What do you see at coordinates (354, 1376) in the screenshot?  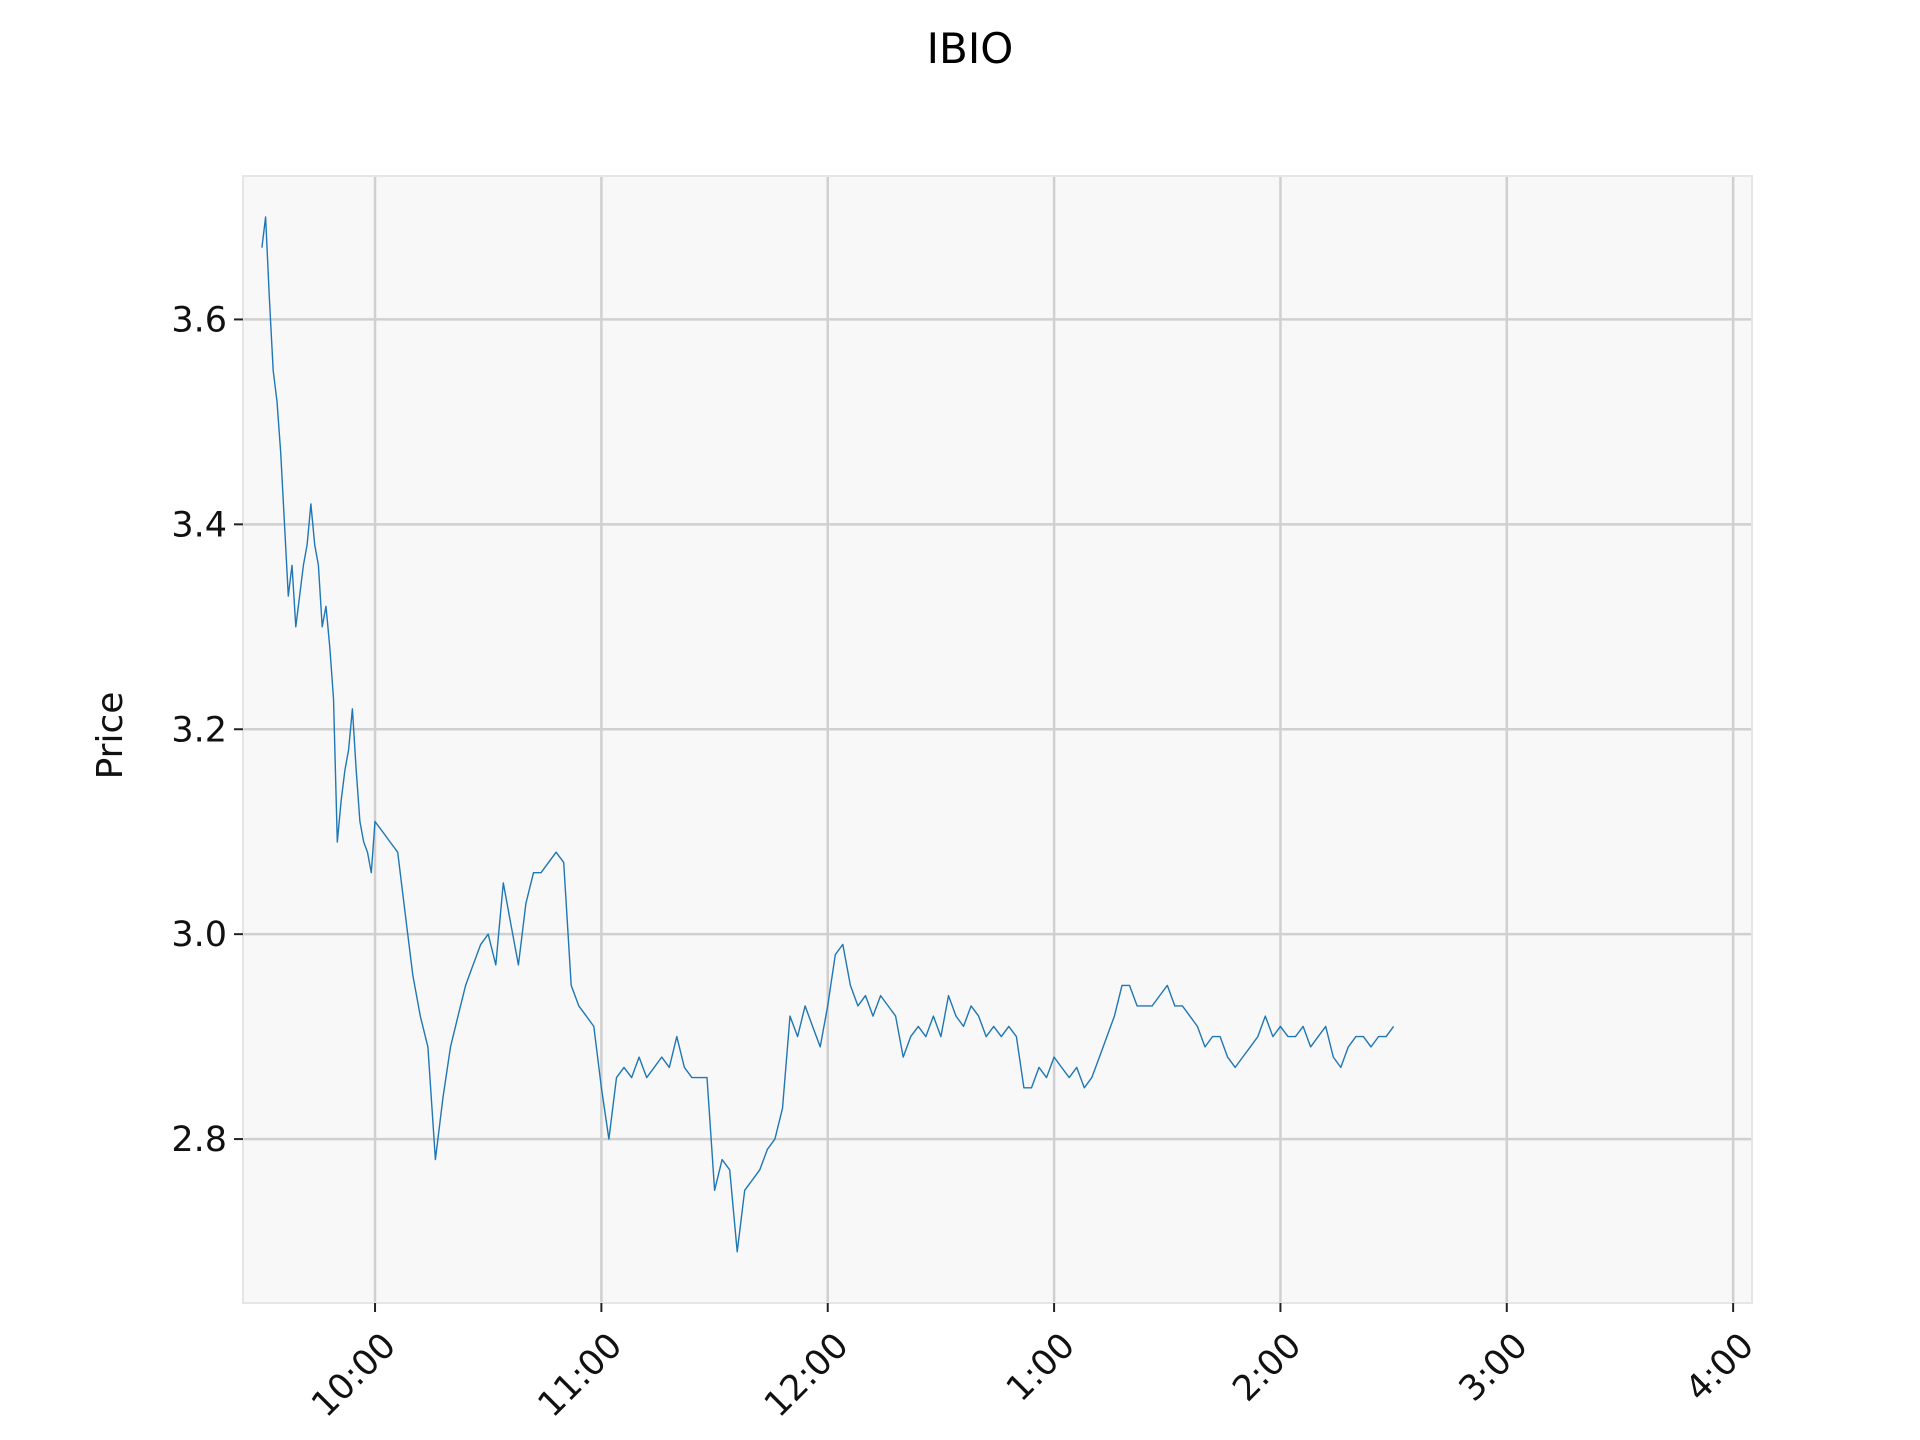 I see `x-tick-label: 10:00` at bounding box center [354, 1376].